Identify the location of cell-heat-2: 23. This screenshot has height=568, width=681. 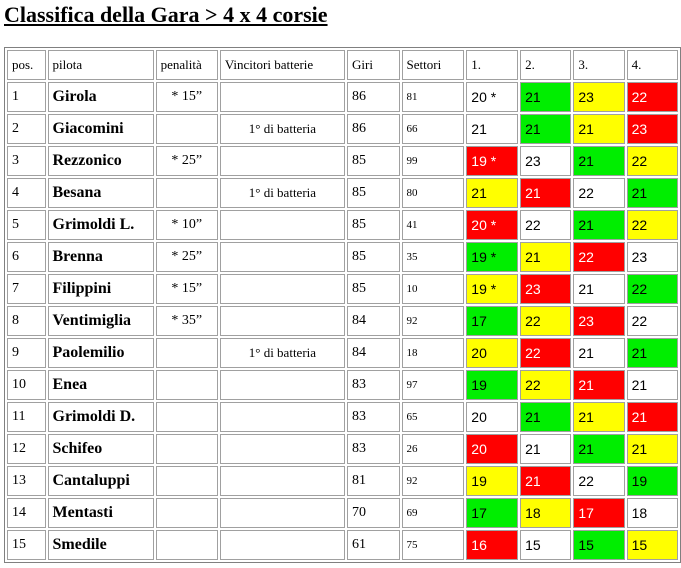
(546, 289).